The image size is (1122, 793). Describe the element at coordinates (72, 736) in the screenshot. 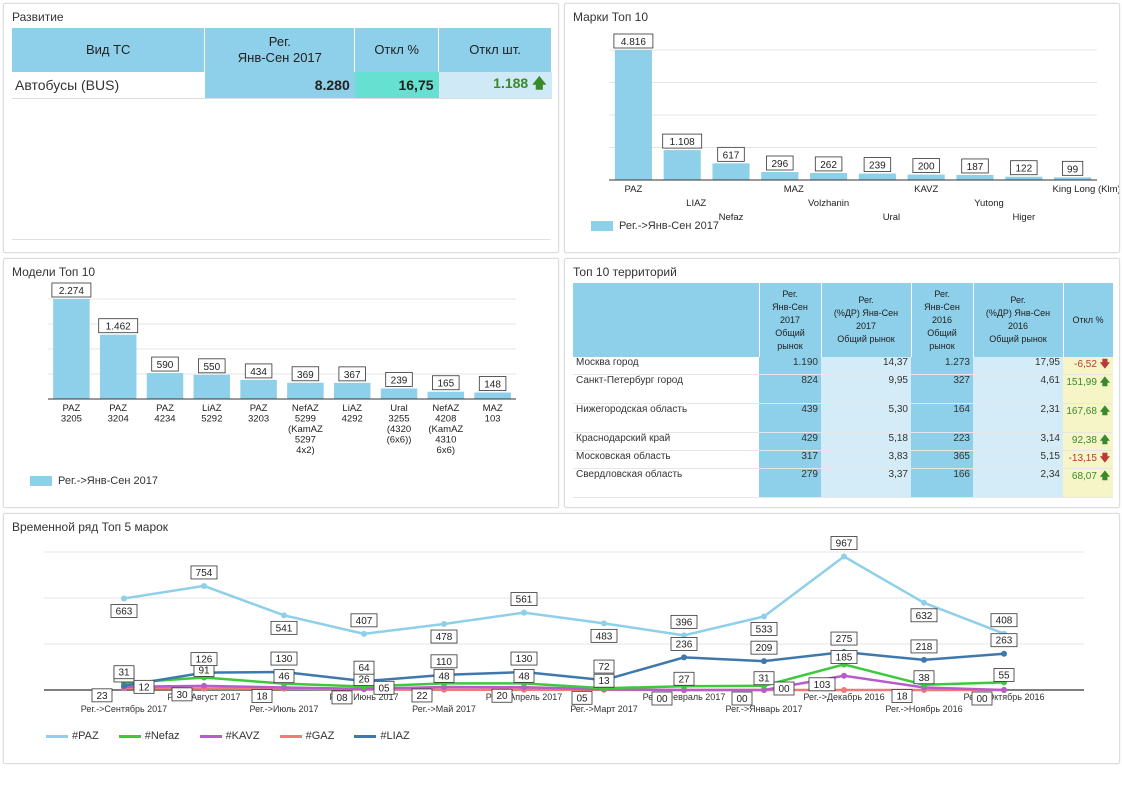

I see `legend-item: #PAZ` at that location.